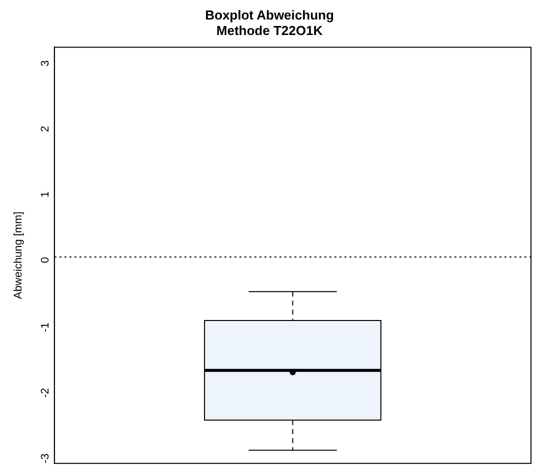 Image resolution: width=533 pixels, height=473 pixels. I want to click on y-tick-label: 0, so click(45, 260).